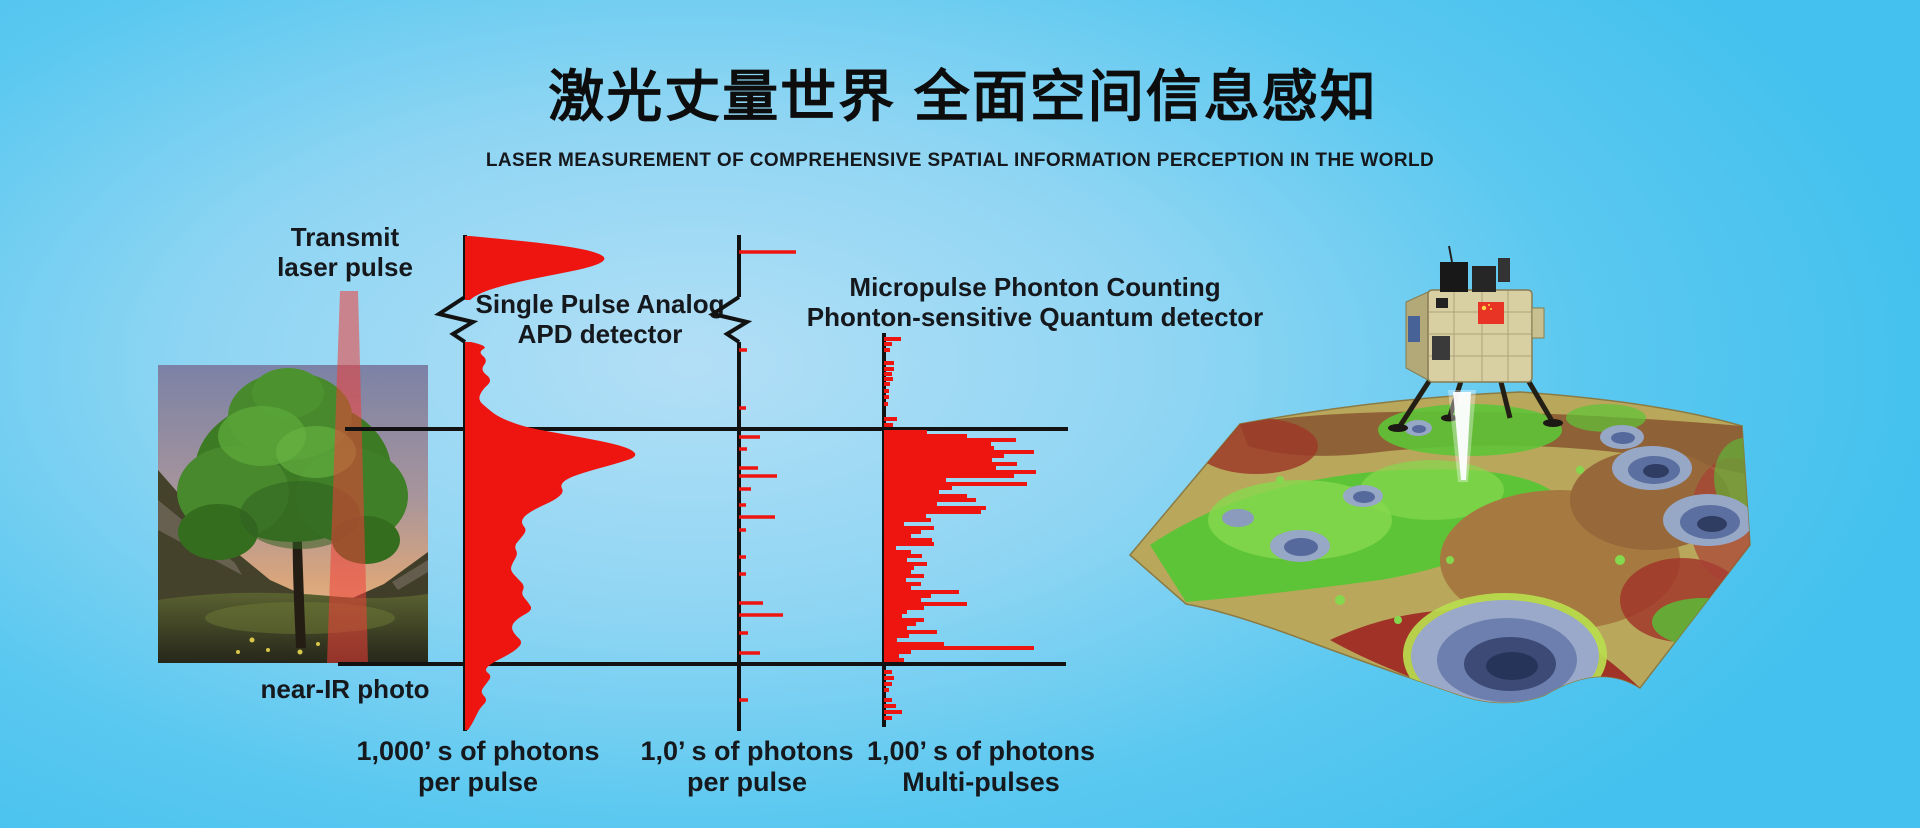 Image resolution: width=1920 pixels, height=828 pixels. What do you see at coordinates (345, 267) in the screenshot?
I see `transmit-label-line2: laser pulse` at bounding box center [345, 267].